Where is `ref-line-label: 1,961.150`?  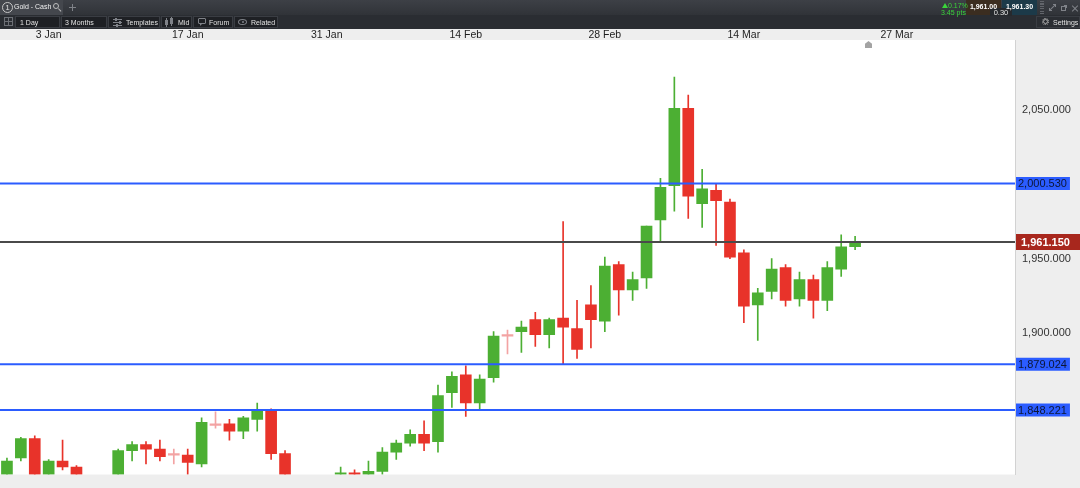 ref-line-label: 1,961.150 is located at coordinates (1045, 241).